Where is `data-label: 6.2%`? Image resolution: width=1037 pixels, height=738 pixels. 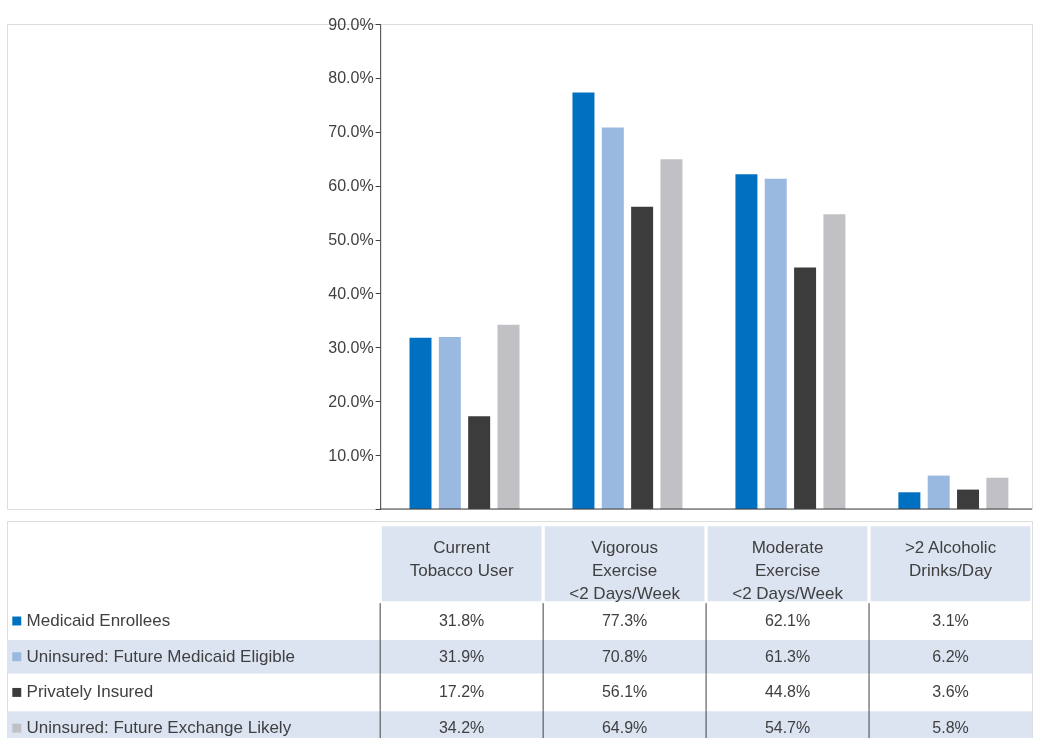 data-label: 6.2% is located at coordinates (950, 656).